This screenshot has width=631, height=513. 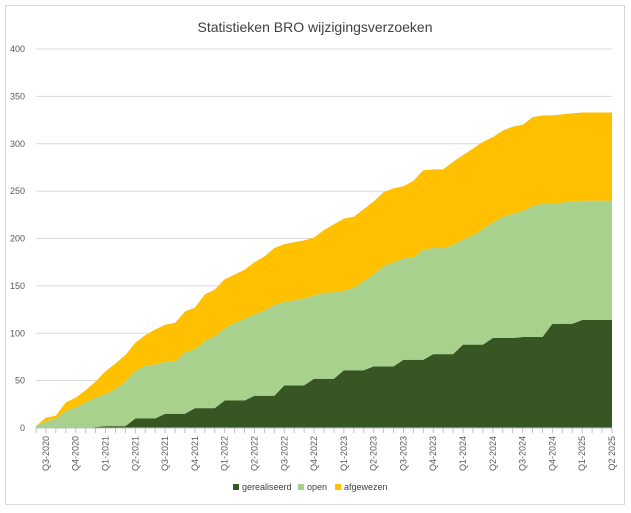 What do you see at coordinates (20, 381) in the screenshot?
I see `y-tick-label: 50` at bounding box center [20, 381].